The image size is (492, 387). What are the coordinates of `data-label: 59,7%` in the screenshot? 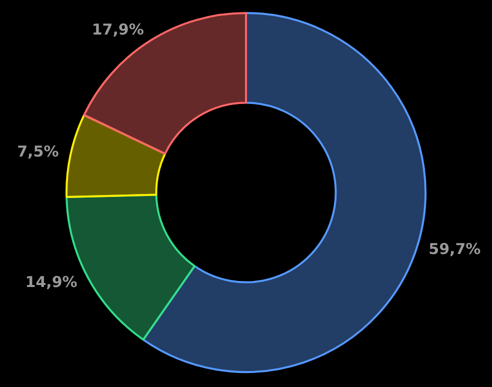 It's located at (454, 249).